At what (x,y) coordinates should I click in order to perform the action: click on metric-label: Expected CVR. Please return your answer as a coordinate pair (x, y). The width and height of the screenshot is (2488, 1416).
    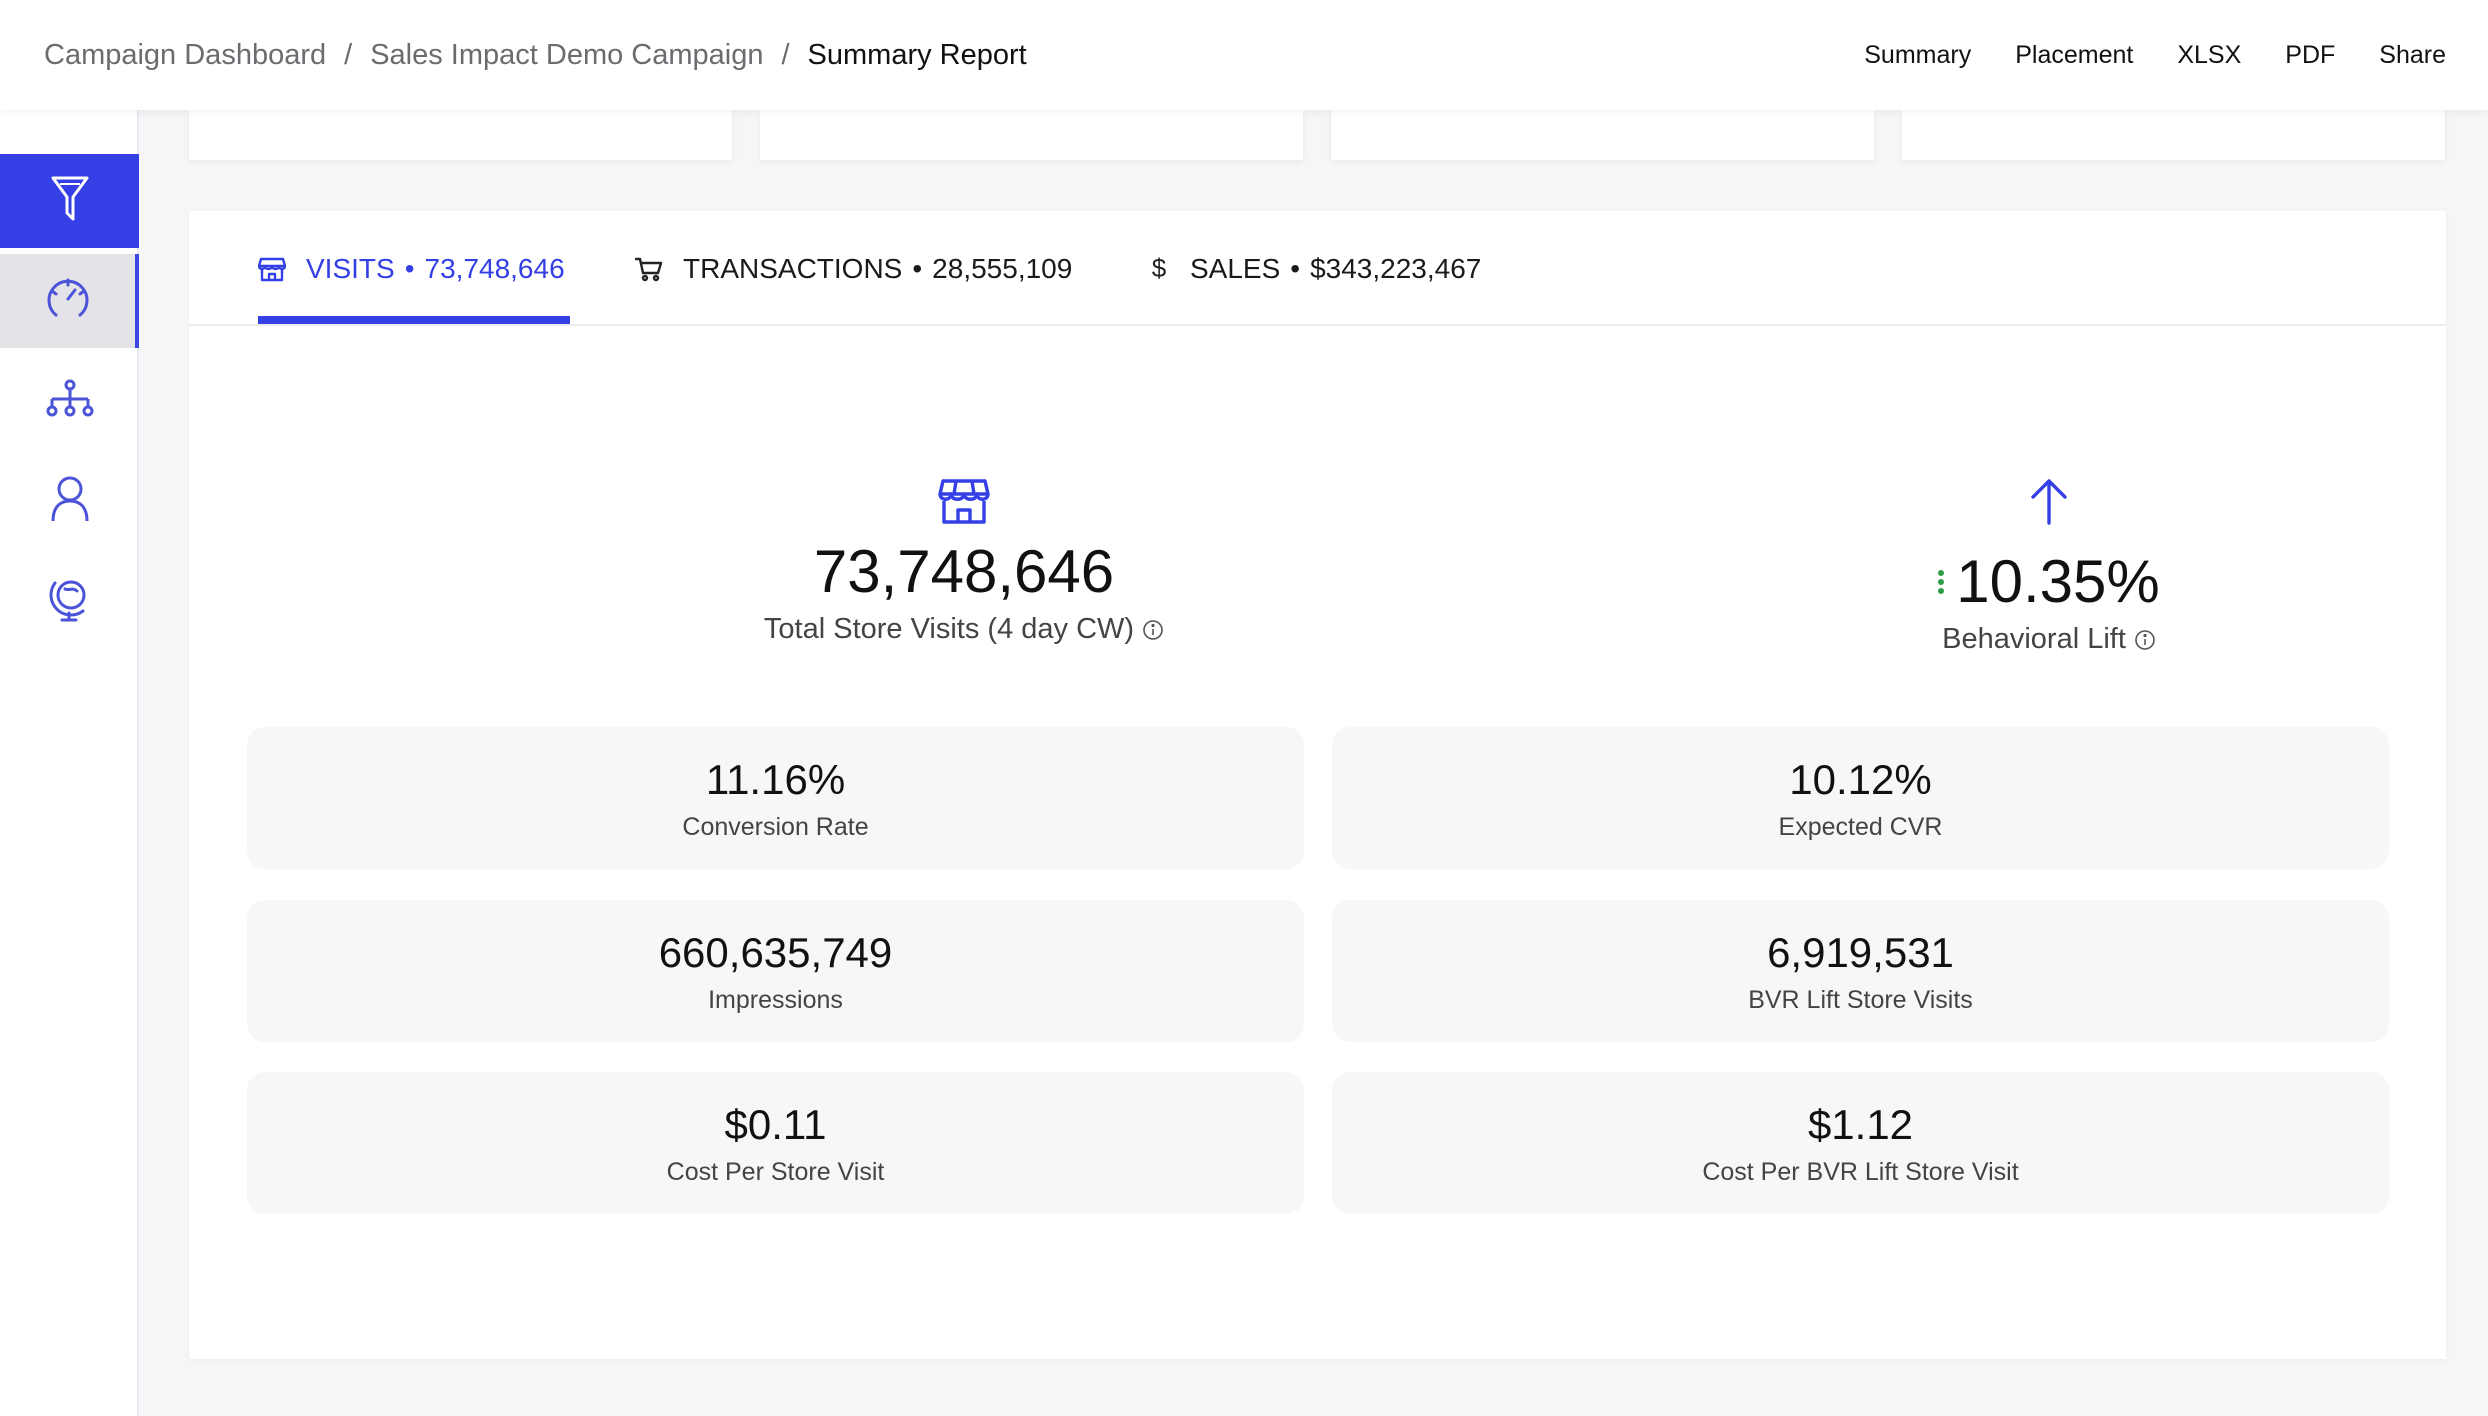
    Looking at the image, I should click on (1860, 827).